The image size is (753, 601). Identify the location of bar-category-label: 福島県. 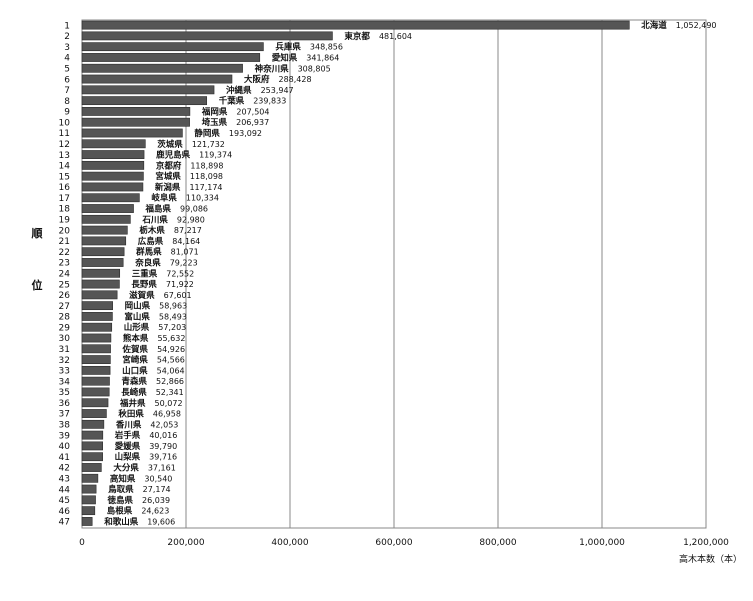
(158, 209).